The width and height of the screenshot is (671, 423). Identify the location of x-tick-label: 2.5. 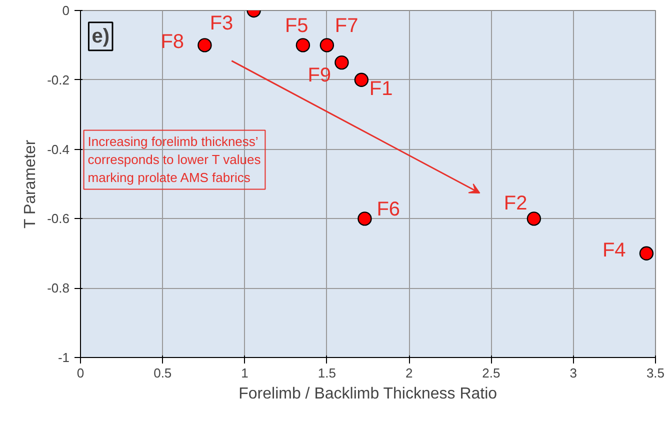
(491, 373).